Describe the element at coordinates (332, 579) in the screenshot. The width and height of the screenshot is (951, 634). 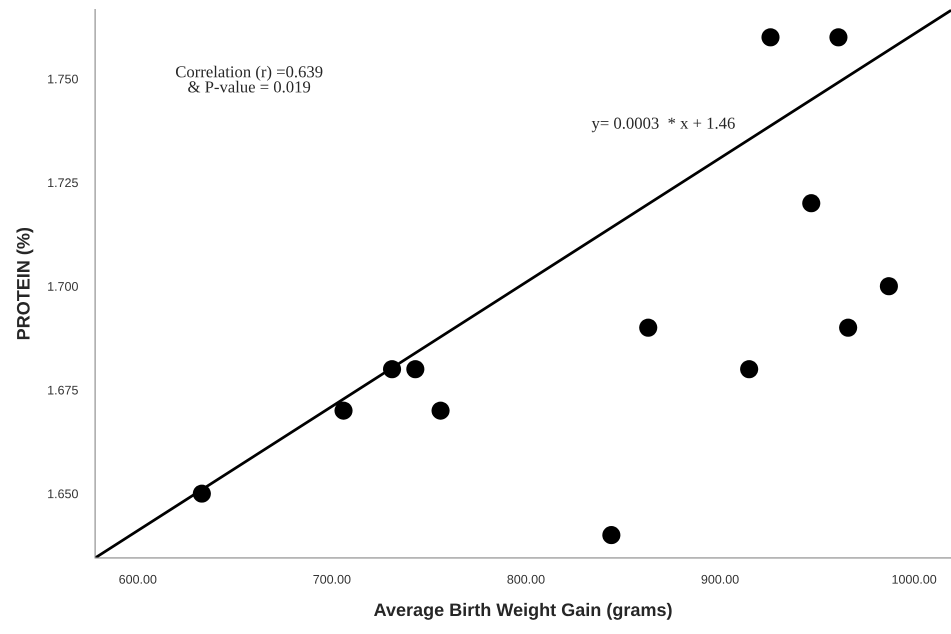
I see `x-tick-label: 700.00` at that location.